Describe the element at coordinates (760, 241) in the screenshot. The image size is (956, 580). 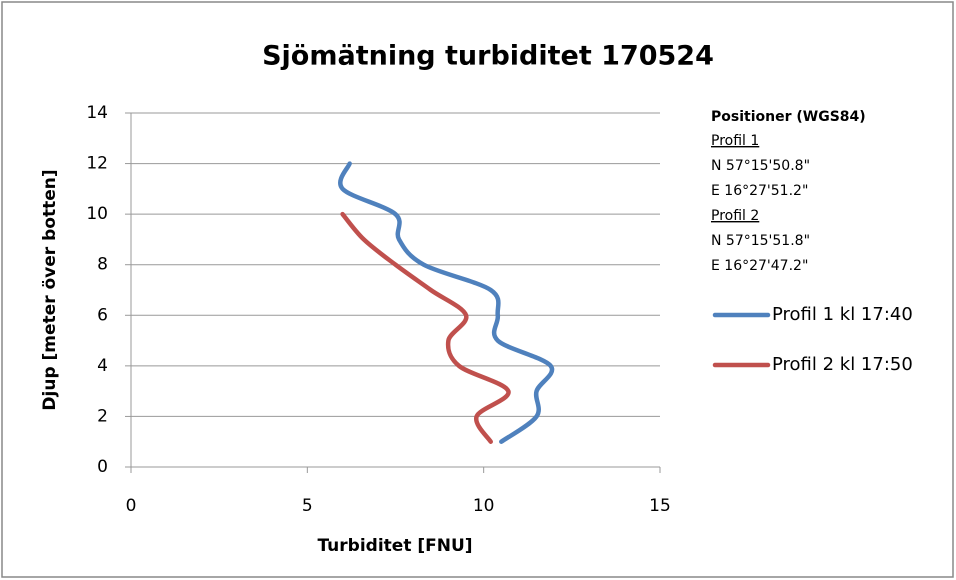
I see `profile-lat: N 57°15'51.8"` at that location.